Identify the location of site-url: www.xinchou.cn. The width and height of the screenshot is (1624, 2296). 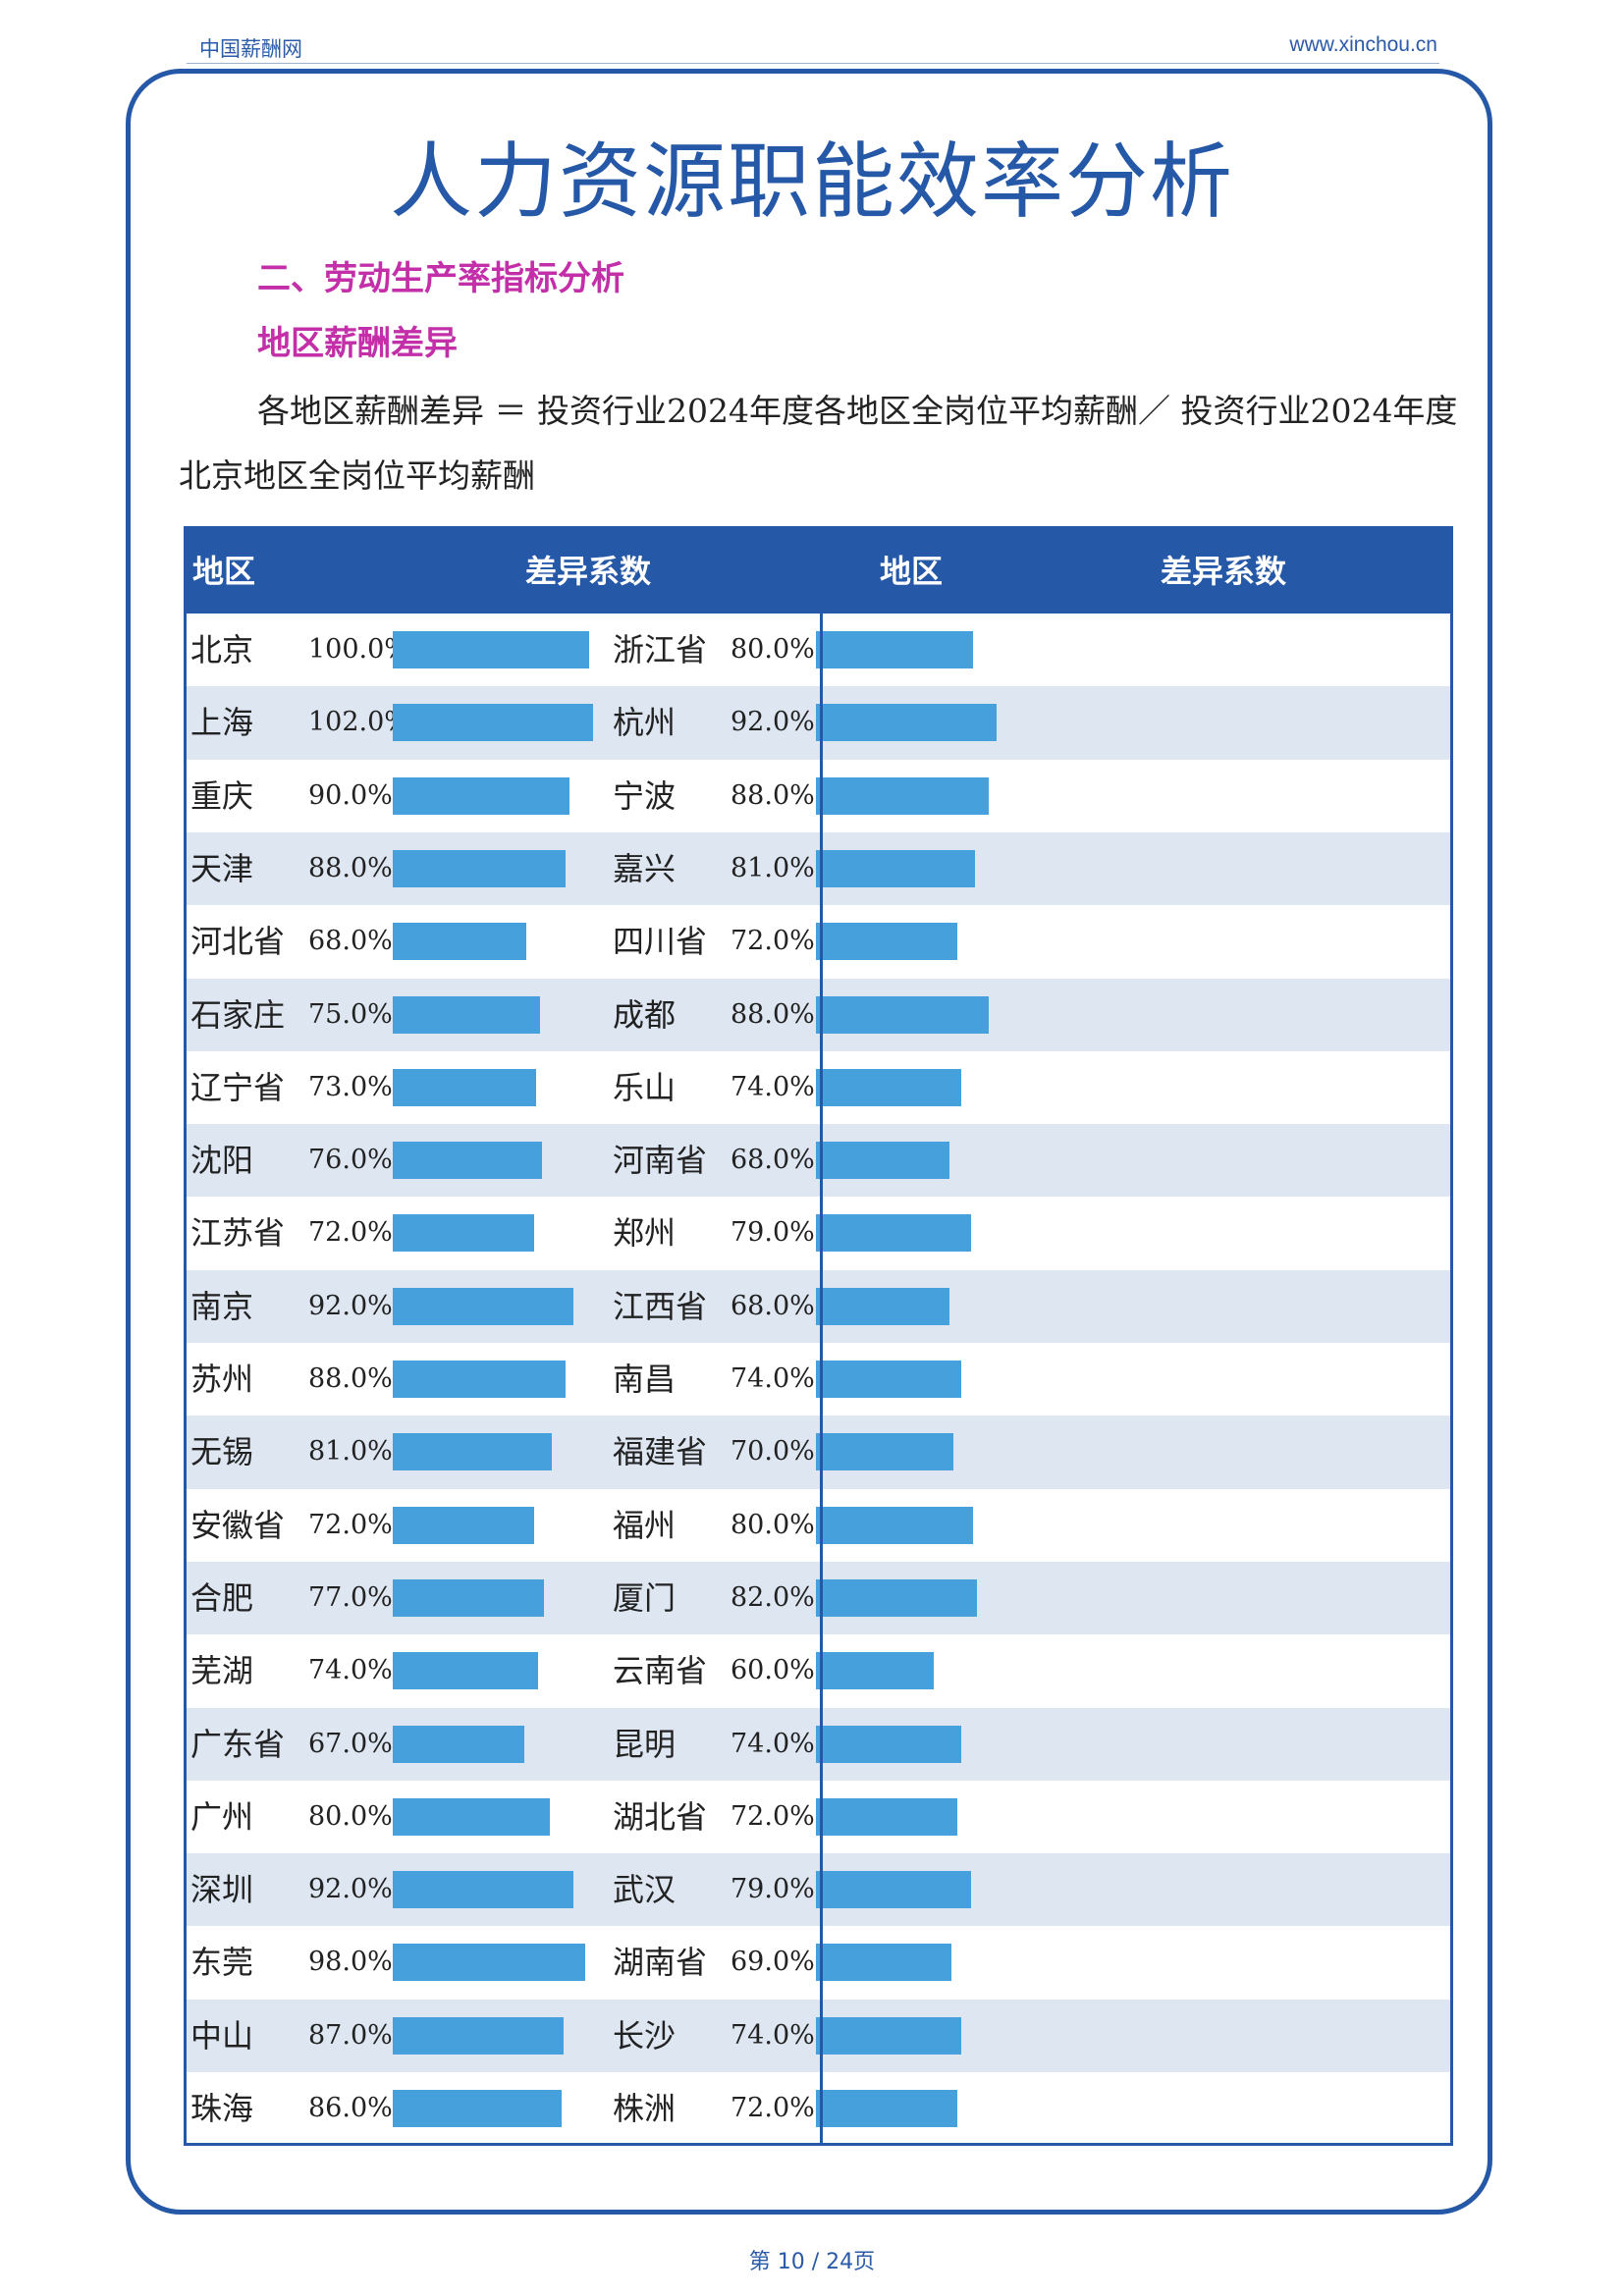
(1363, 45).